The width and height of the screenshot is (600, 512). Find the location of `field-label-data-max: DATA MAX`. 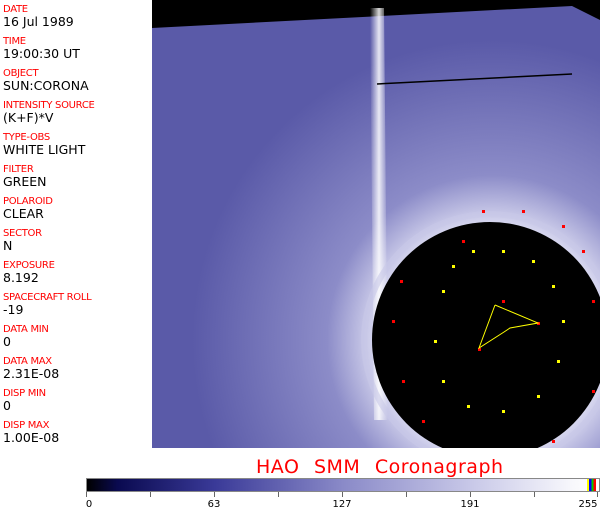

field-label-data-max: DATA MAX is located at coordinates (27, 361).